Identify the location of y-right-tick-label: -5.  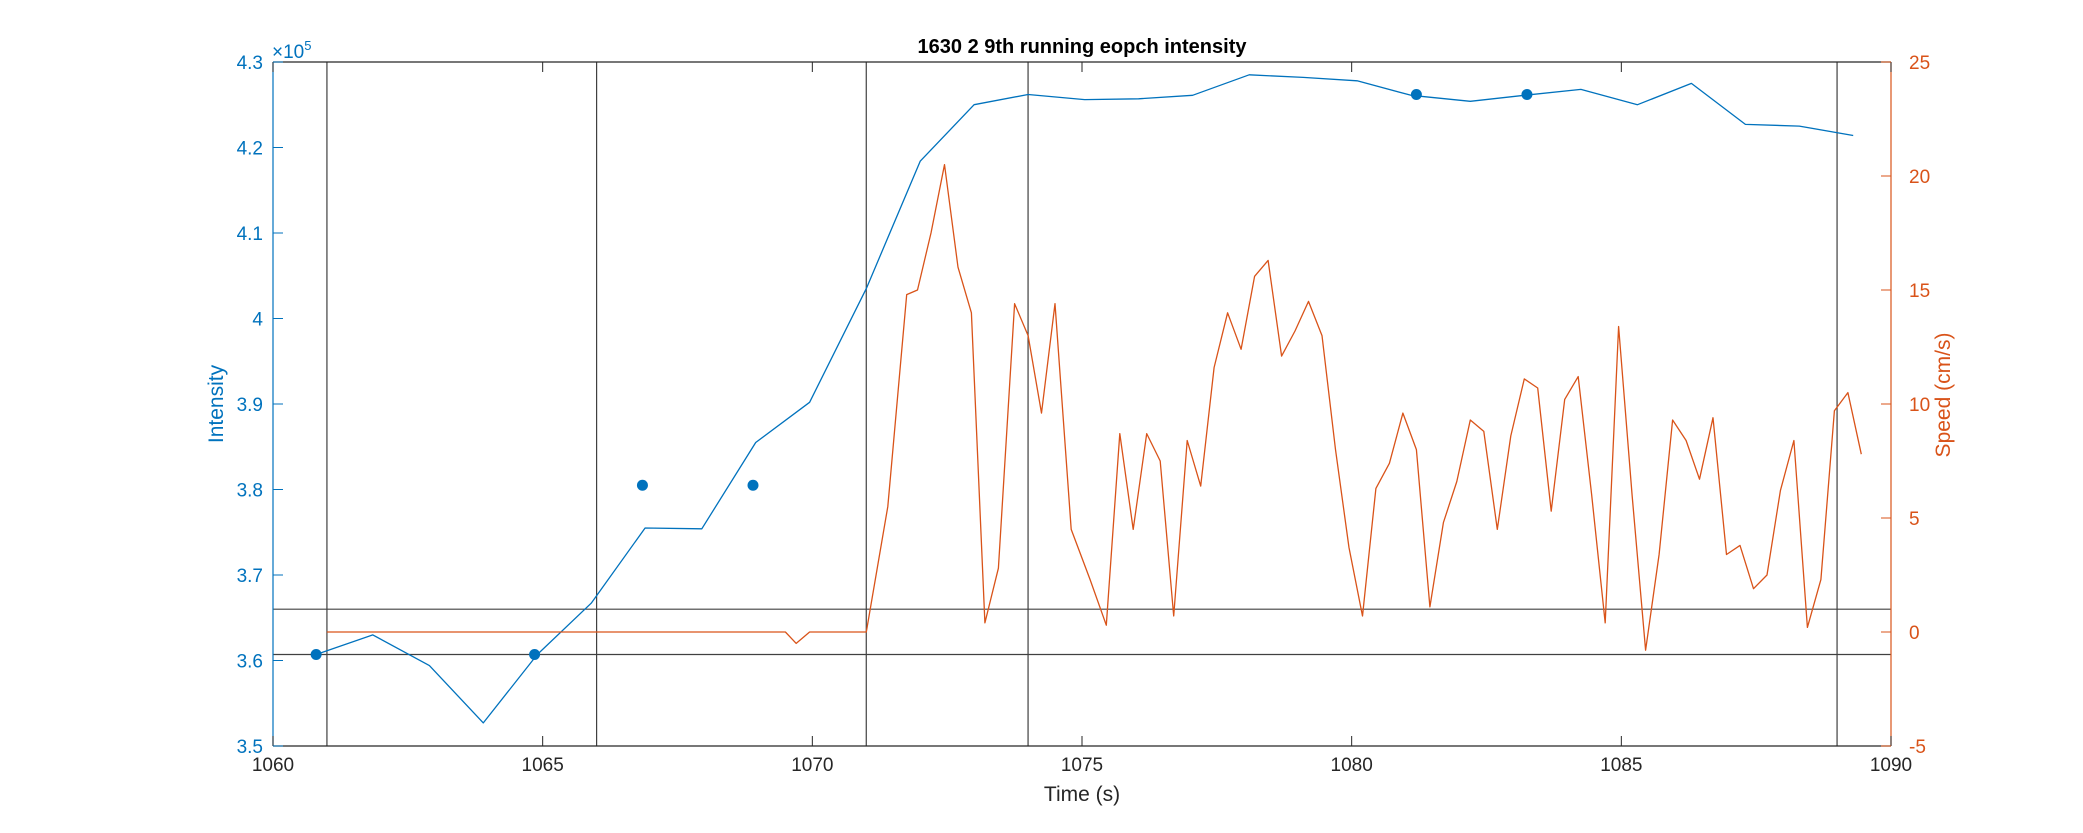
(1917, 747).